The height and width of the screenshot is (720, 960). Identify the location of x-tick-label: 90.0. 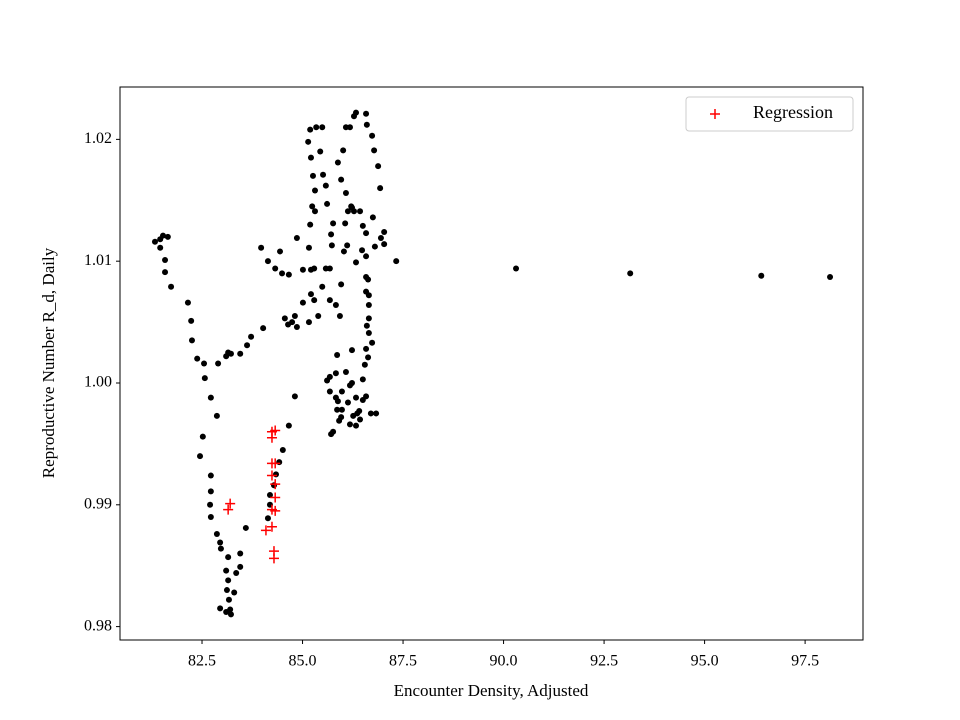
(504, 661).